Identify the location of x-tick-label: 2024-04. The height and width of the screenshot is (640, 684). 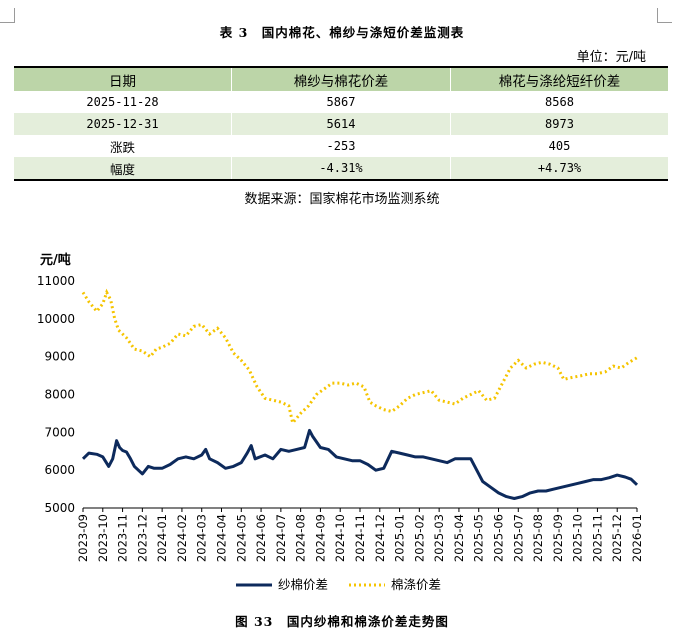
(222, 538).